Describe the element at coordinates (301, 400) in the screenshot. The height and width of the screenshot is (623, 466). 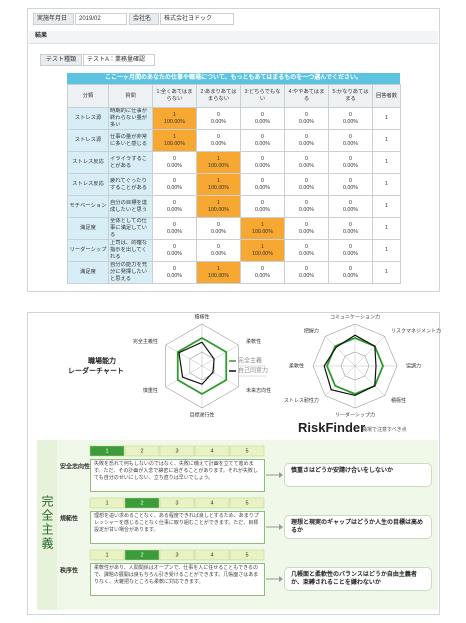
I see `axis-label: ストレス耐性力` at that location.